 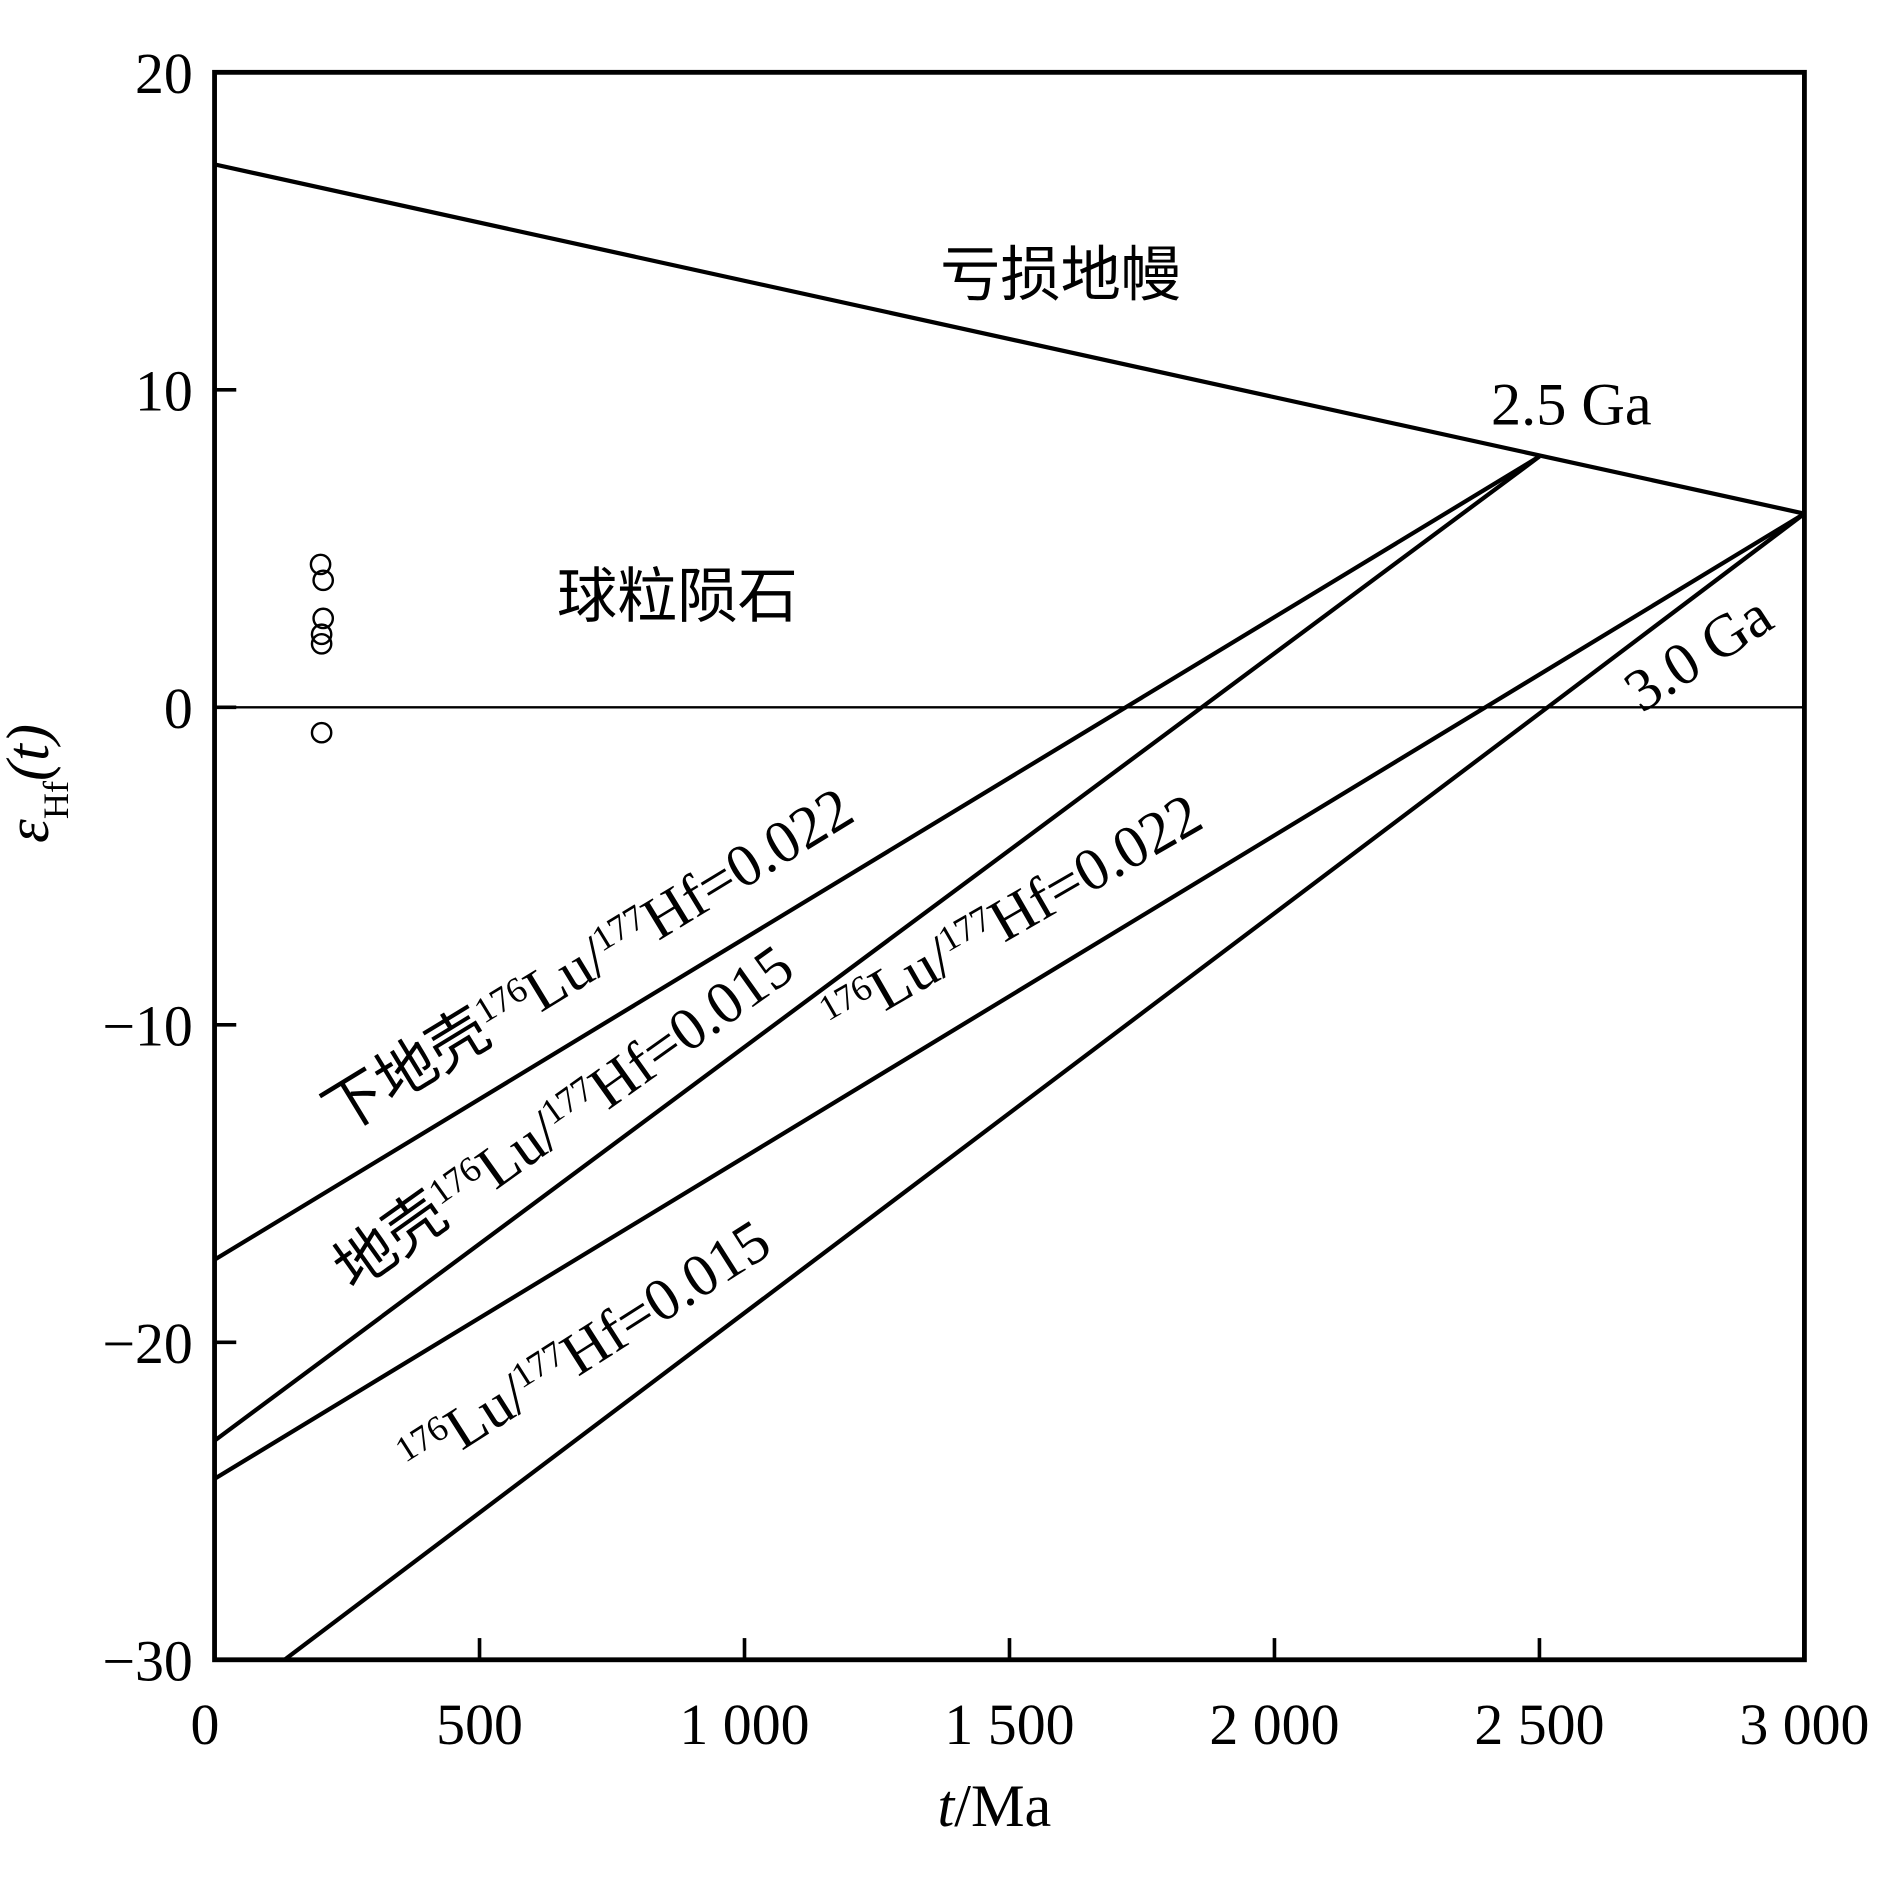 What do you see at coordinates (147, 1343) in the screenshot?
I see `y-tick-label: −20` at bounding box center [147, 1343].